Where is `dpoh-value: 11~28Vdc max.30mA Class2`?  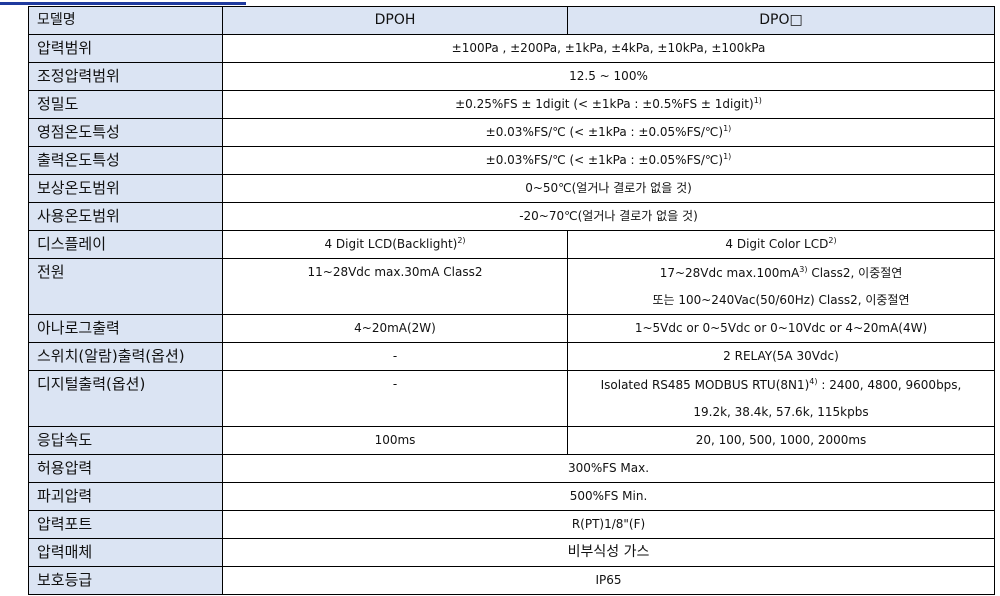
dpoh-value: 11~28Vdc max.30mA Class2 is located at coordinates (395, 286).